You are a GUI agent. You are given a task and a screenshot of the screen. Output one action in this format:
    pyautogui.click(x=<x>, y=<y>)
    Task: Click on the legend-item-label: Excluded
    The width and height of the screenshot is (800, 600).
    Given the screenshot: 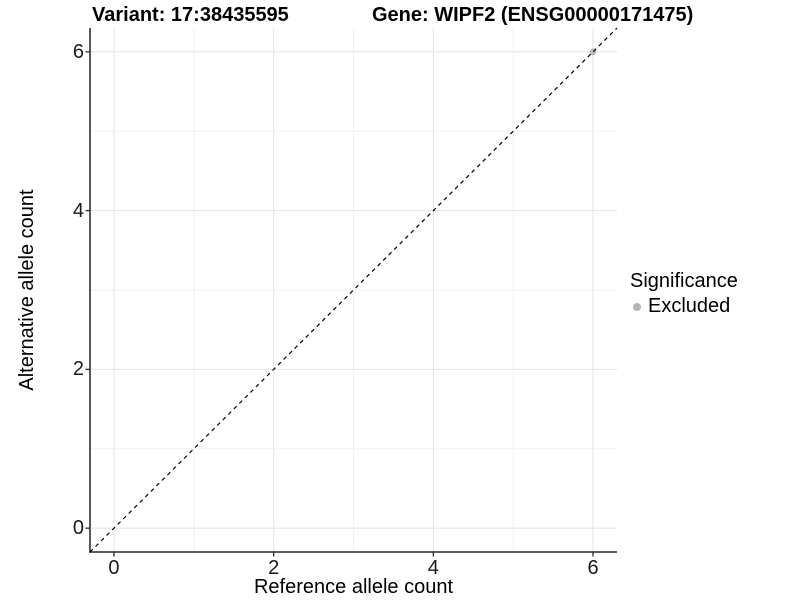 What is the action you would take?
    pyautogui.click(x=689, y=306)
    